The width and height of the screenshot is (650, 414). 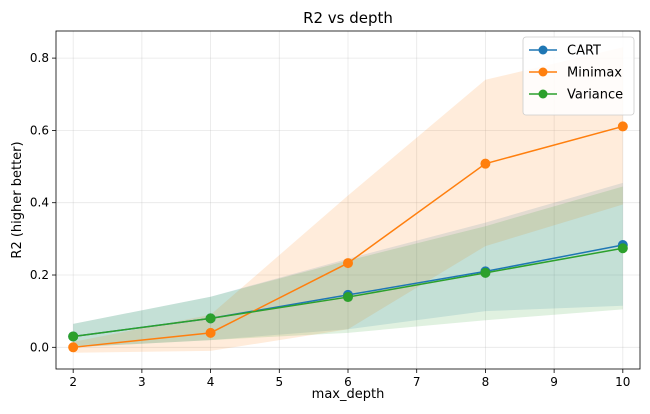 What do you see at coordinates (554, 382) in the screenshot?
I see `x-tick-label: 9` at bounding box center [554, 382].